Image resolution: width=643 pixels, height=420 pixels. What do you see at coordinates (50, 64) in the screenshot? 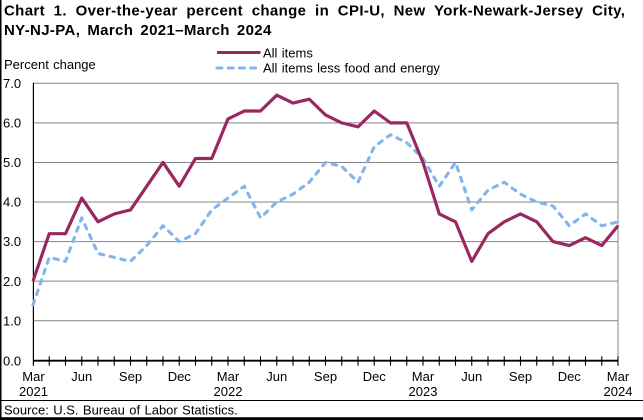
I see `svg-text: Percent change` at bounding box center [50, 64].